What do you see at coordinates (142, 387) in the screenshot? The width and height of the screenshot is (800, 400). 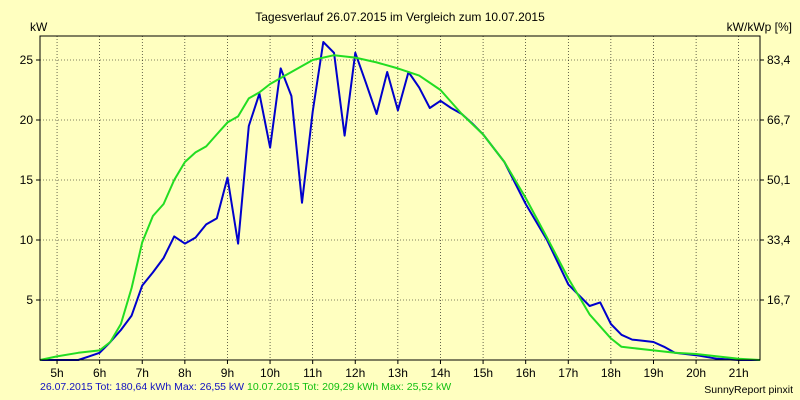 I see `legend-series-1: 26.07.2015 Tot: 180,64 kWh Max: 26,55 kW` at bounding box center [142, 387].